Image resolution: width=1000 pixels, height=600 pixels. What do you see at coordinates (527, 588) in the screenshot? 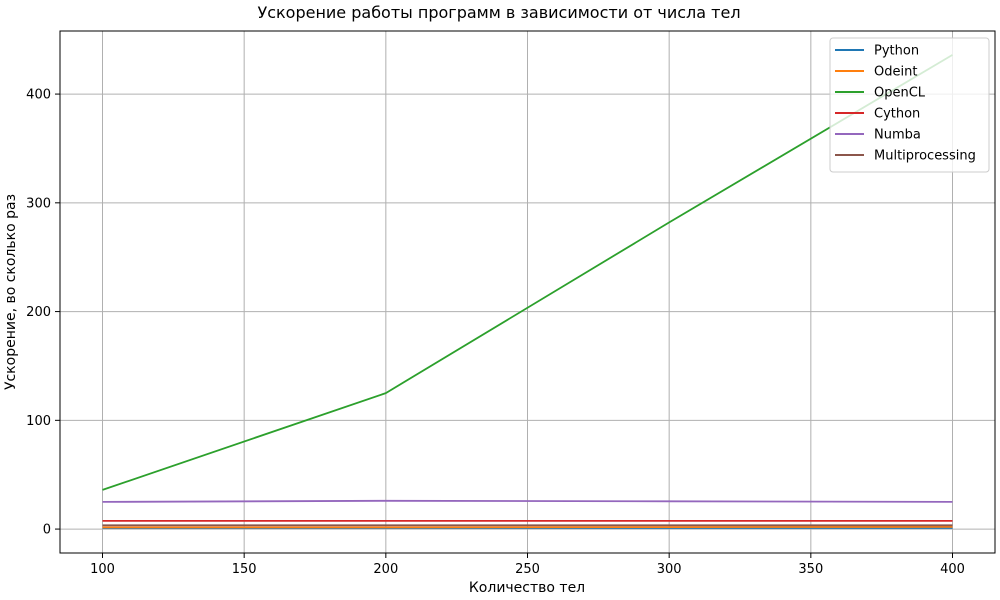
I see `x-axis-label: Количество тел` at bounding box center [527, 588].